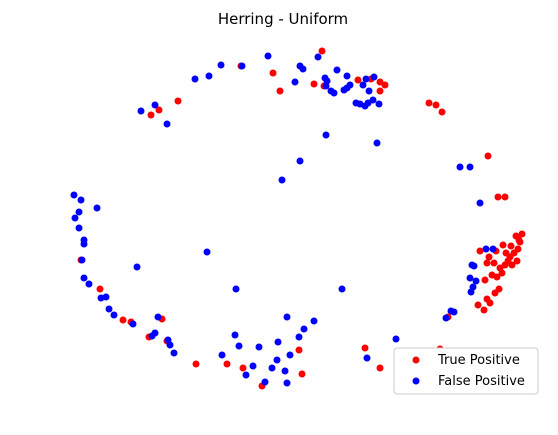 The height and width of the screenshot is (435, 558). I want to click on legend-label-true-positive: True Positive, so click(478, 360).